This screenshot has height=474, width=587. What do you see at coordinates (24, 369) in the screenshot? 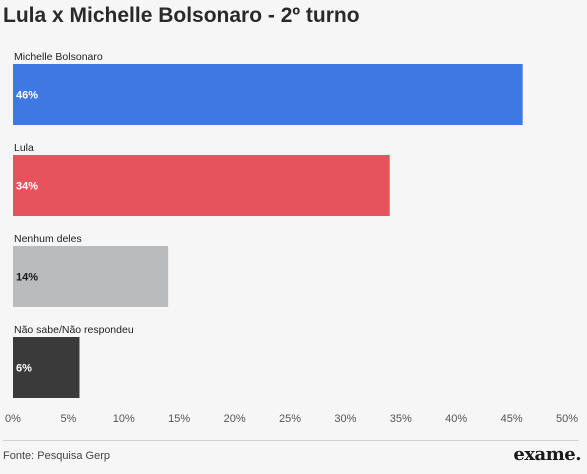
I see `value-label: 6%` at bounding box center [24, 369].